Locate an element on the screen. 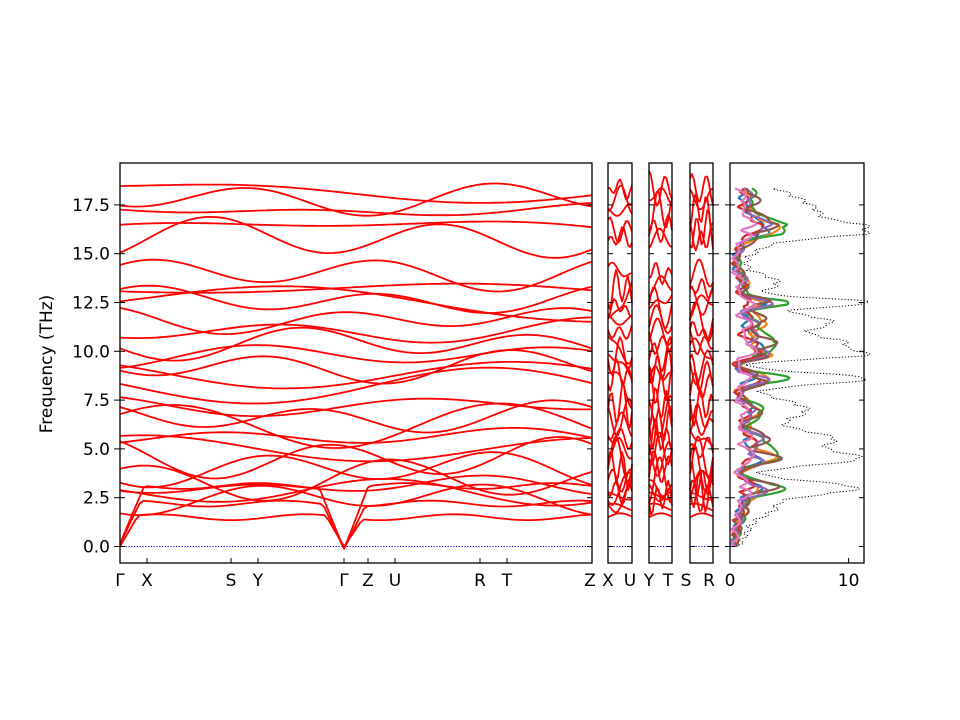 This screenshot has width=960, height=720. y-tick-label: 2.5 is located at coordinates (96, 499).